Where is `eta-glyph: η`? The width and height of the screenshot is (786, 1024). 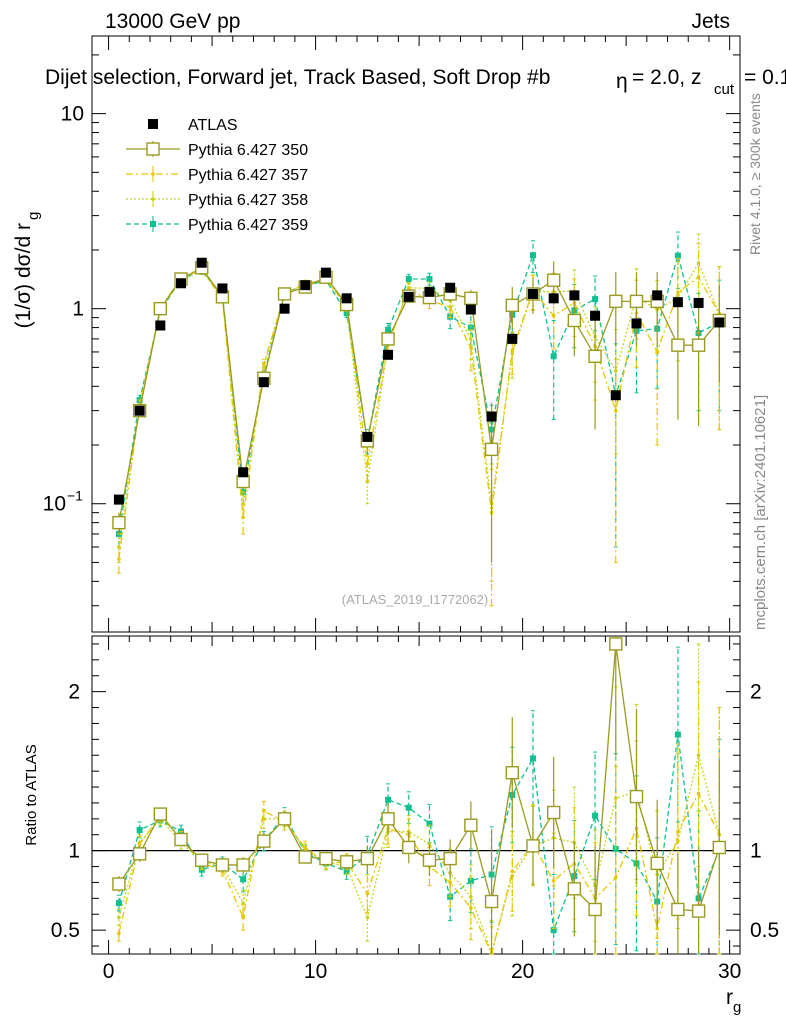 eta-glyph: η is located at coordinates (622, 81).